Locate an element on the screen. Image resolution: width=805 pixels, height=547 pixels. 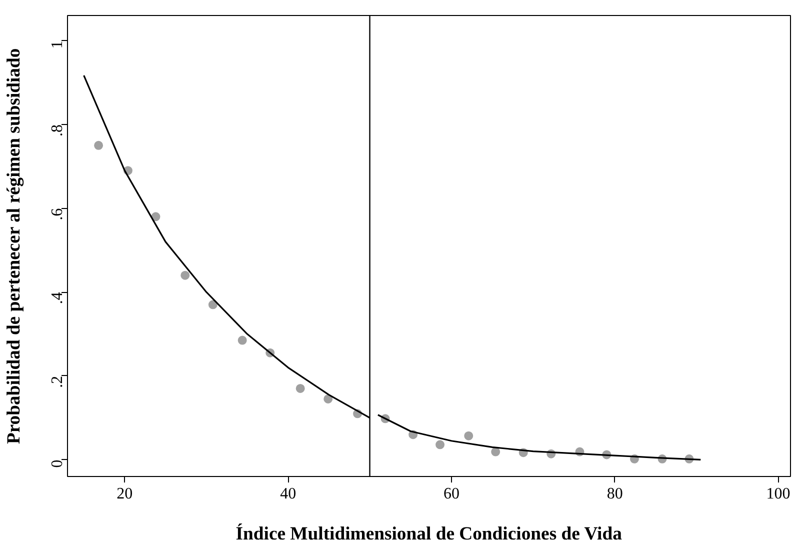
y-tick-label: 0 is located at coordinates (57, 464).